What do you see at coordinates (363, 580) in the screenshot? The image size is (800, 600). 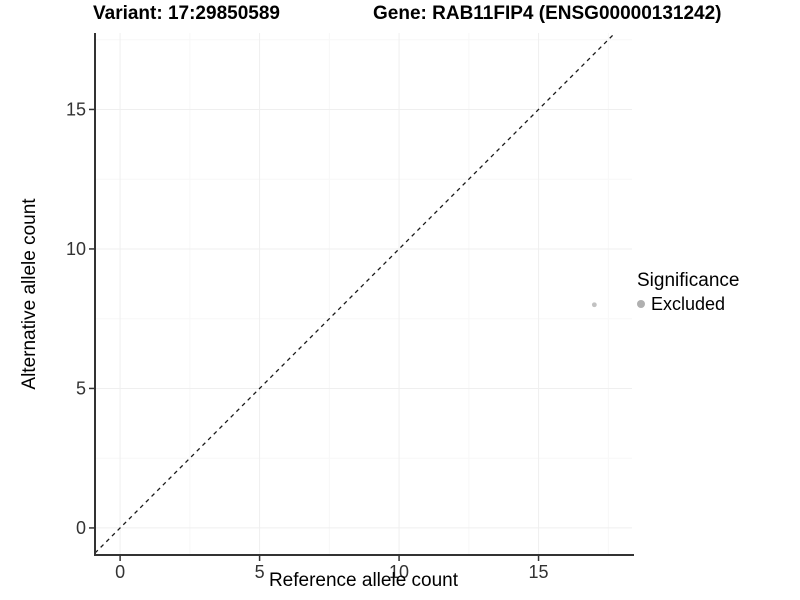 I see `x-axis-title: Reference allele count` at bounding box center [363, 580].